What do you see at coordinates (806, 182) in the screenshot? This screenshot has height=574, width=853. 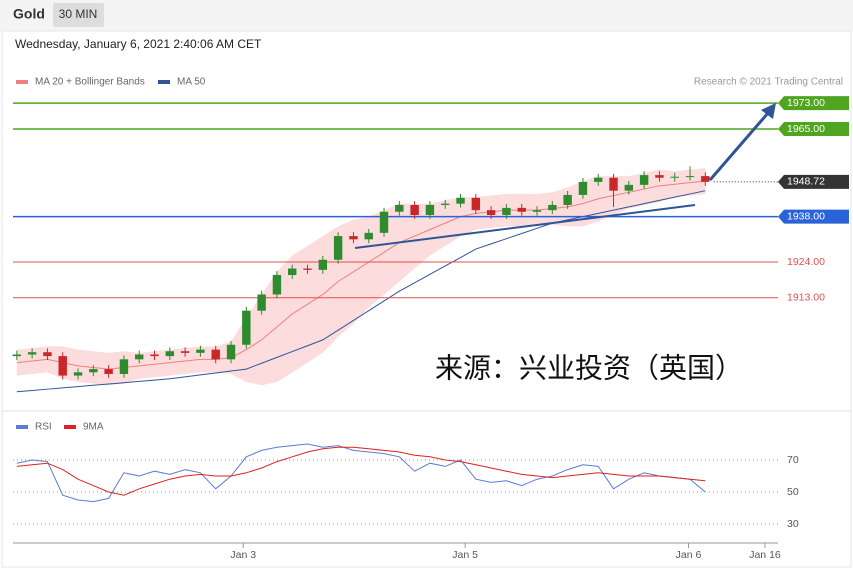 I see `last-price-label: 1948.72` at bounding box center [806, 182].